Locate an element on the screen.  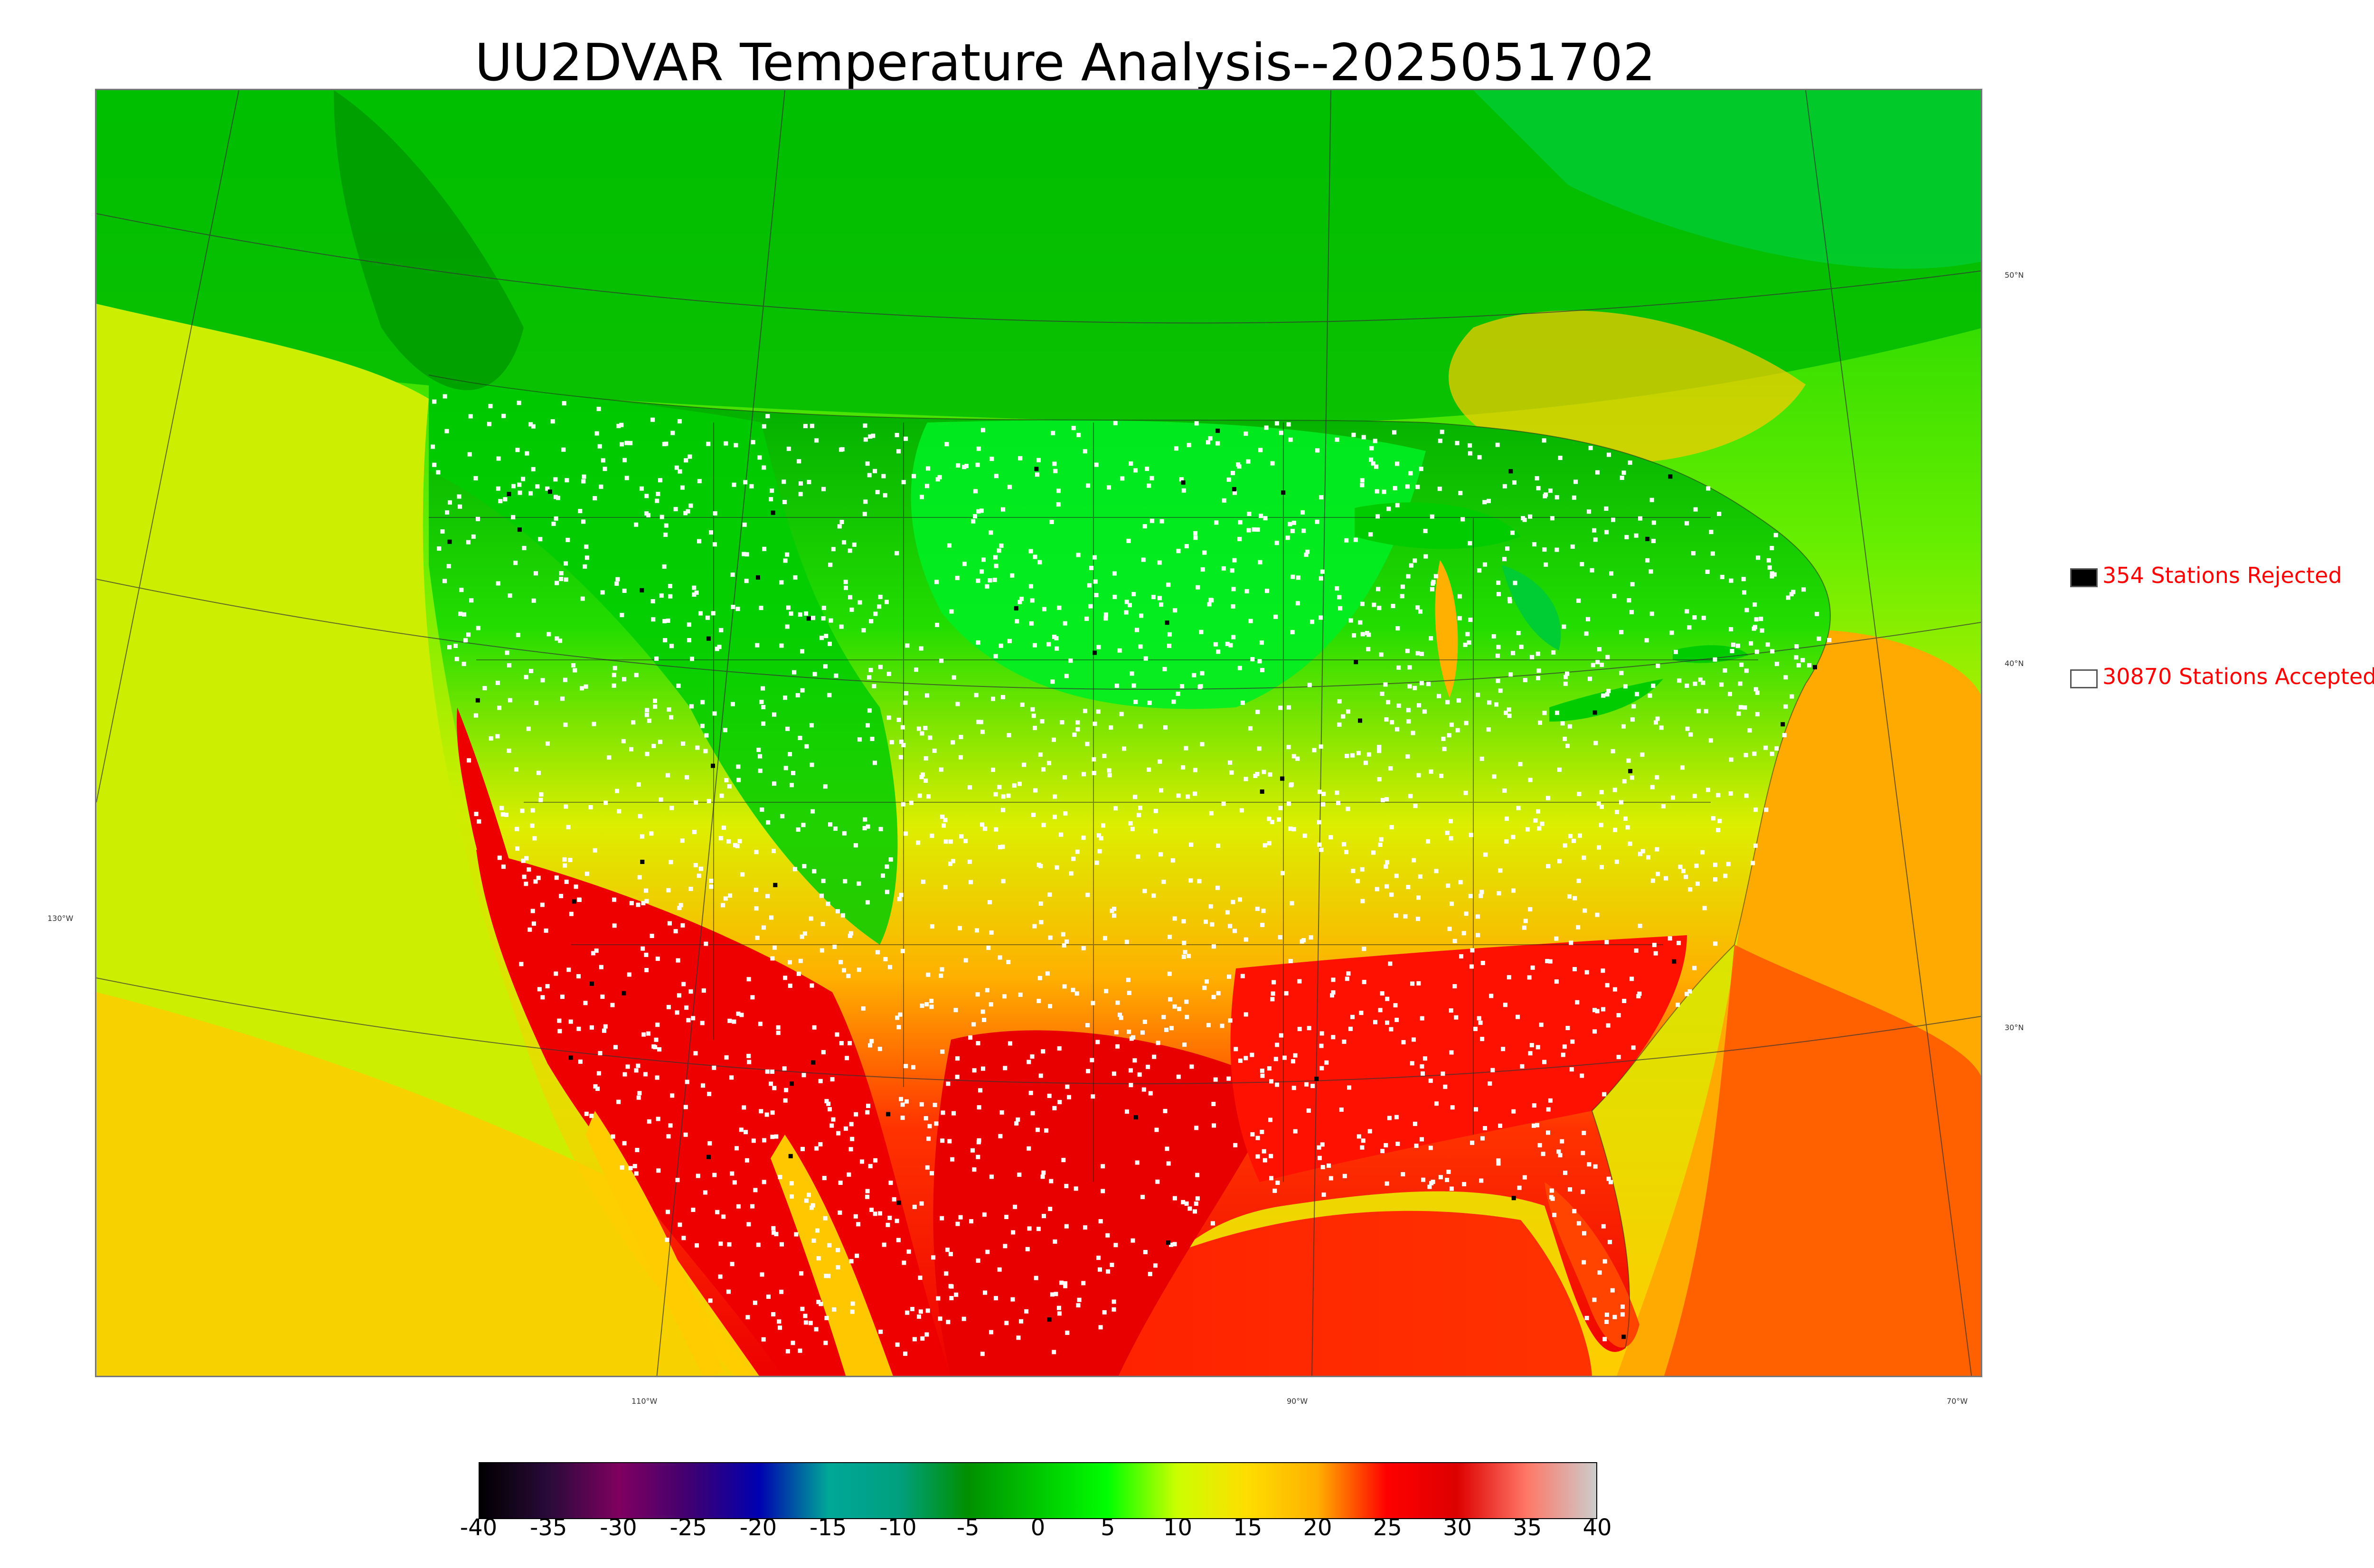
legend-label-accepted: 30870 Stations Accepted is located at coordinates (2238, 676).